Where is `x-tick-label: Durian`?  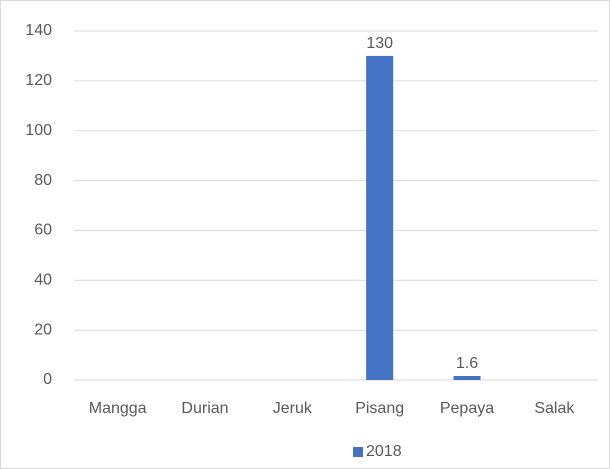 x-tick-label: Durian is located at coordinates (204, 408).